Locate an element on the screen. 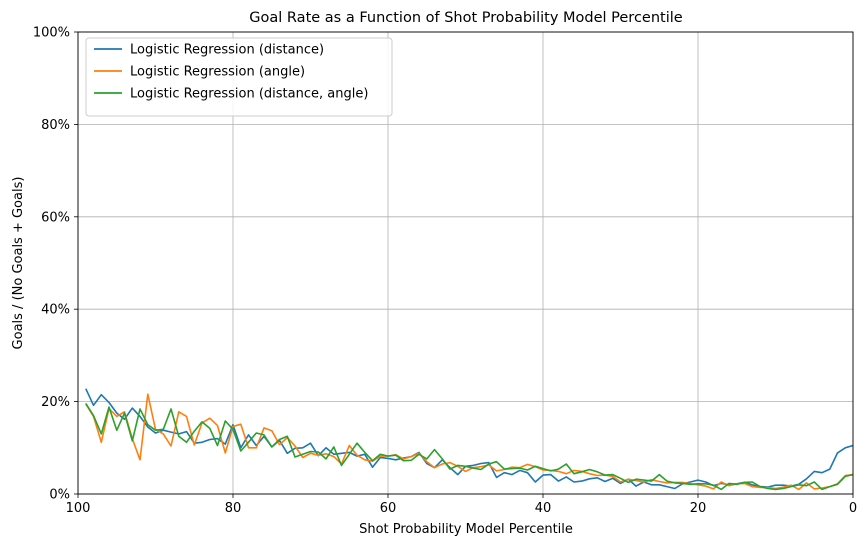 The height and width of the screenshot is (547, 868). x-tick-label: 60 is located at coordinates (388, 508).